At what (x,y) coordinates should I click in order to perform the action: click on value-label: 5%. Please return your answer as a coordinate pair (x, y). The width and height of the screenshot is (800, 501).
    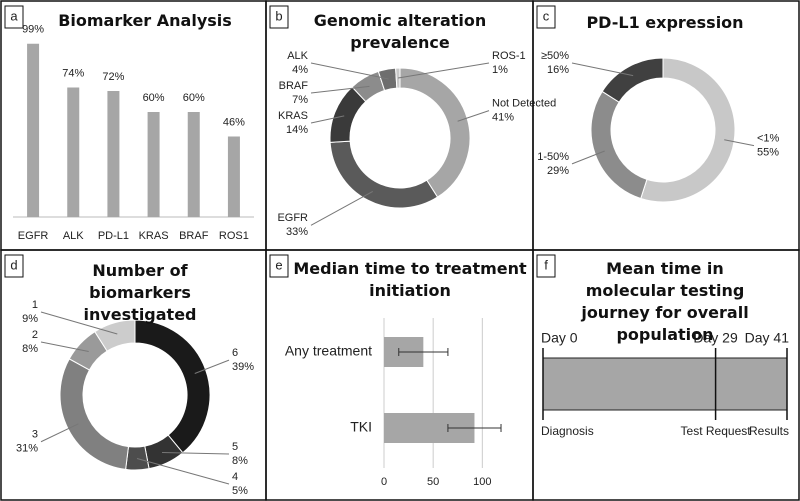
    Looking at the image, I should click on (240, 491).